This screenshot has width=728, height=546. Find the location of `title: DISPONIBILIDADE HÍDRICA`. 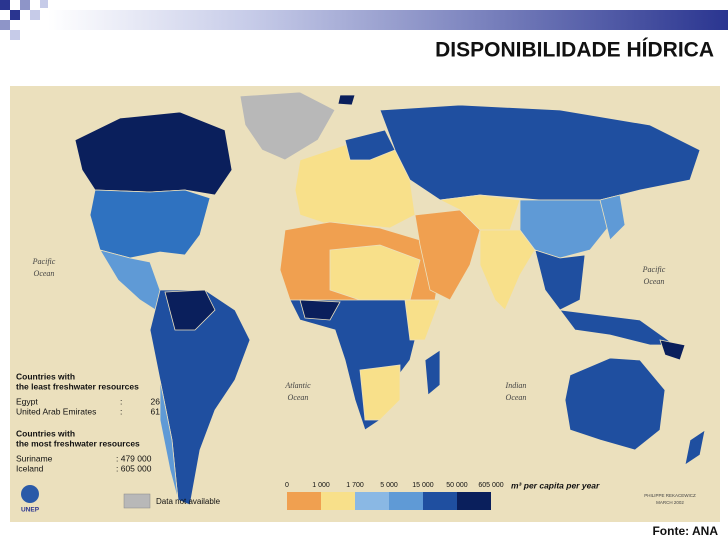

title: DISPONIBILIDADE HÍDRICA is located at coordinates (574, 50).